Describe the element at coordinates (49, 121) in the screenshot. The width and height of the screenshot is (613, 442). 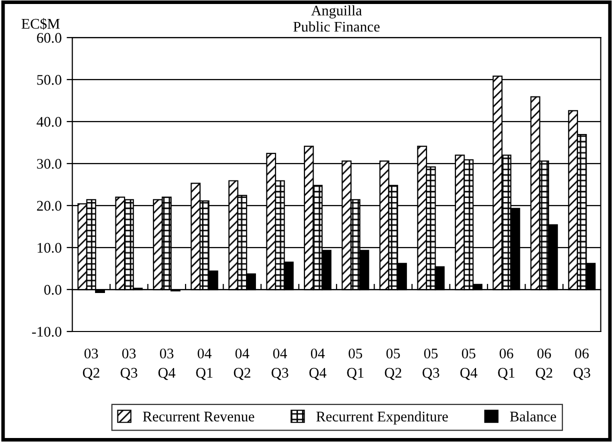
I see `y-tick-label: 40.0` at that location.